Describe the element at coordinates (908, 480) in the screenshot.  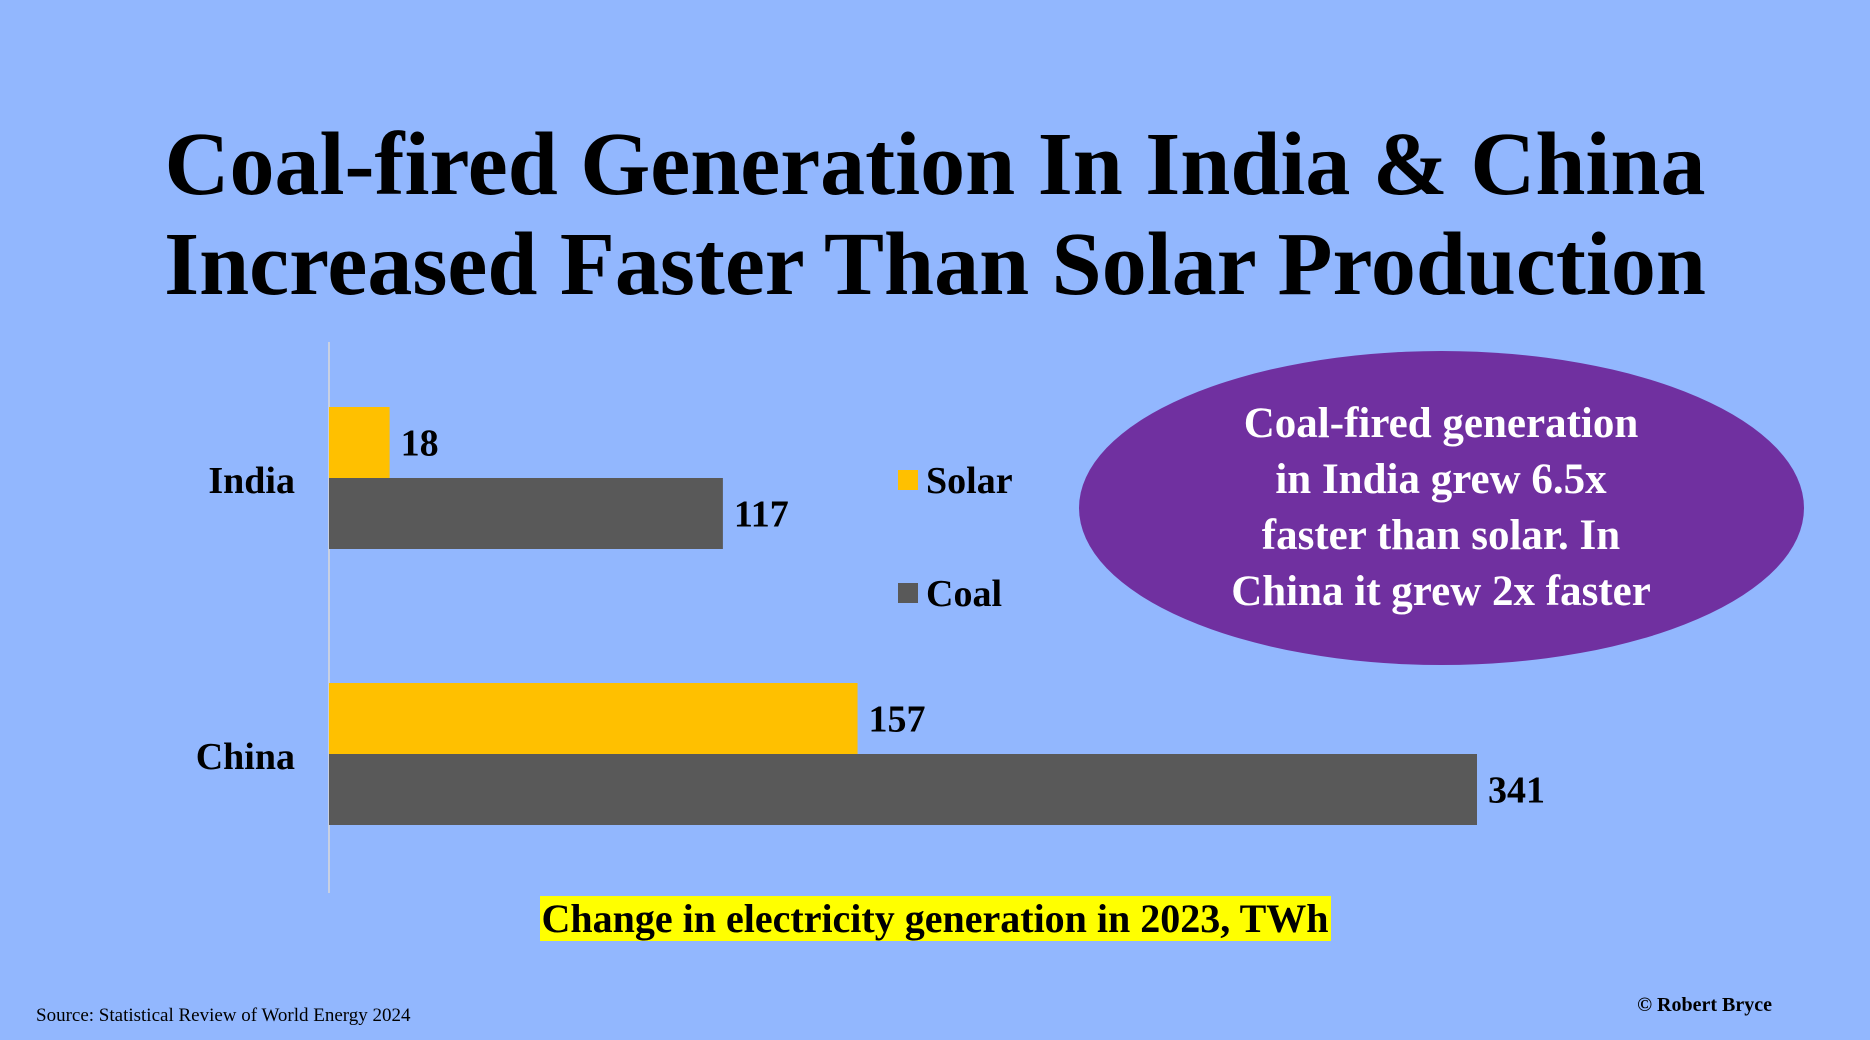
I see `legend-swatch-solar` at that location.